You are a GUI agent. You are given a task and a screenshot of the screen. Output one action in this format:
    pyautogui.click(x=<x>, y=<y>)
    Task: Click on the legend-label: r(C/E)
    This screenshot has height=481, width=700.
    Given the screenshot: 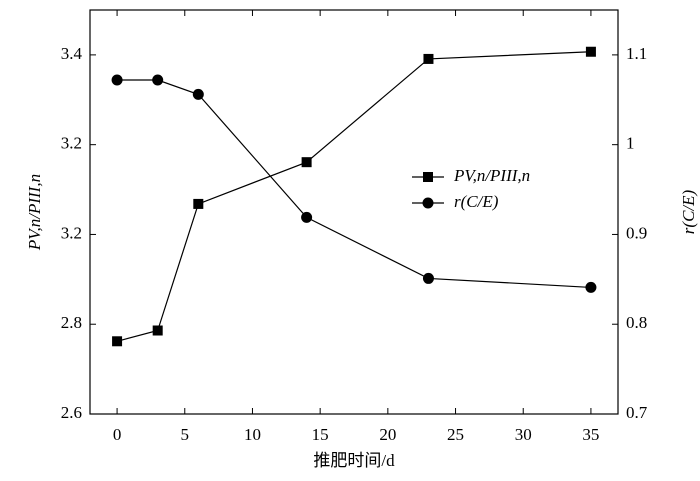 What is the action you would take?
    pyautogui.click(x=476, y=201)
    